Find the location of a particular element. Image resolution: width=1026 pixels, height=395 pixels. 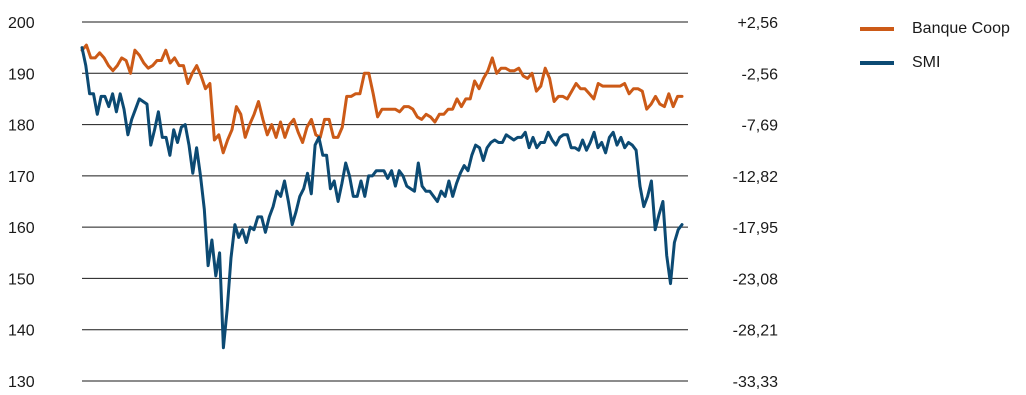

left-tick-label: 130 is located at coordinates (21, 382).